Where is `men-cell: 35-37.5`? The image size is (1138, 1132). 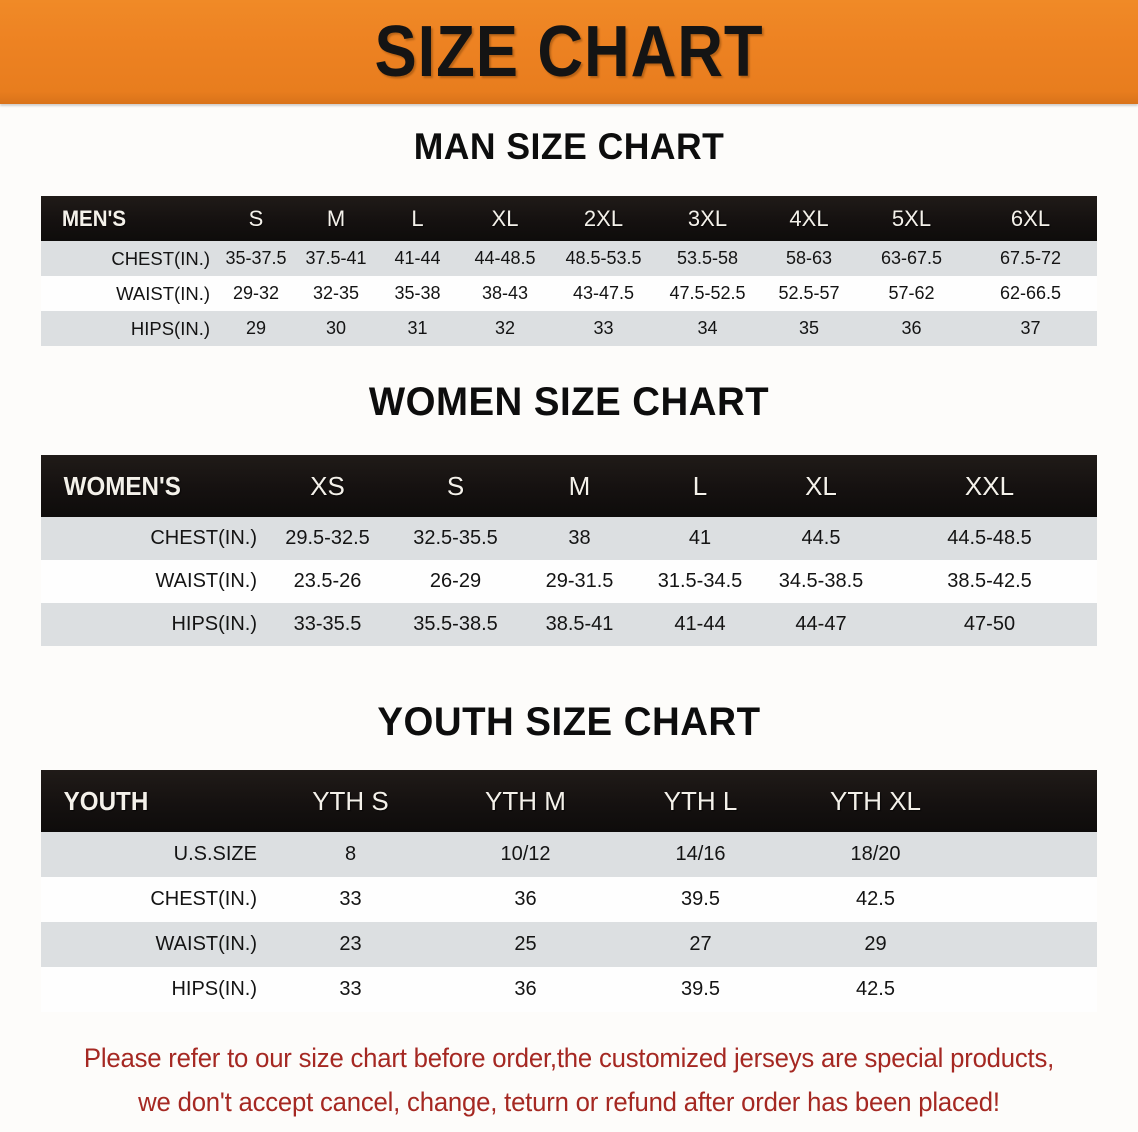 men-cell: 35-37.5 is located at coordinates (256, 258).